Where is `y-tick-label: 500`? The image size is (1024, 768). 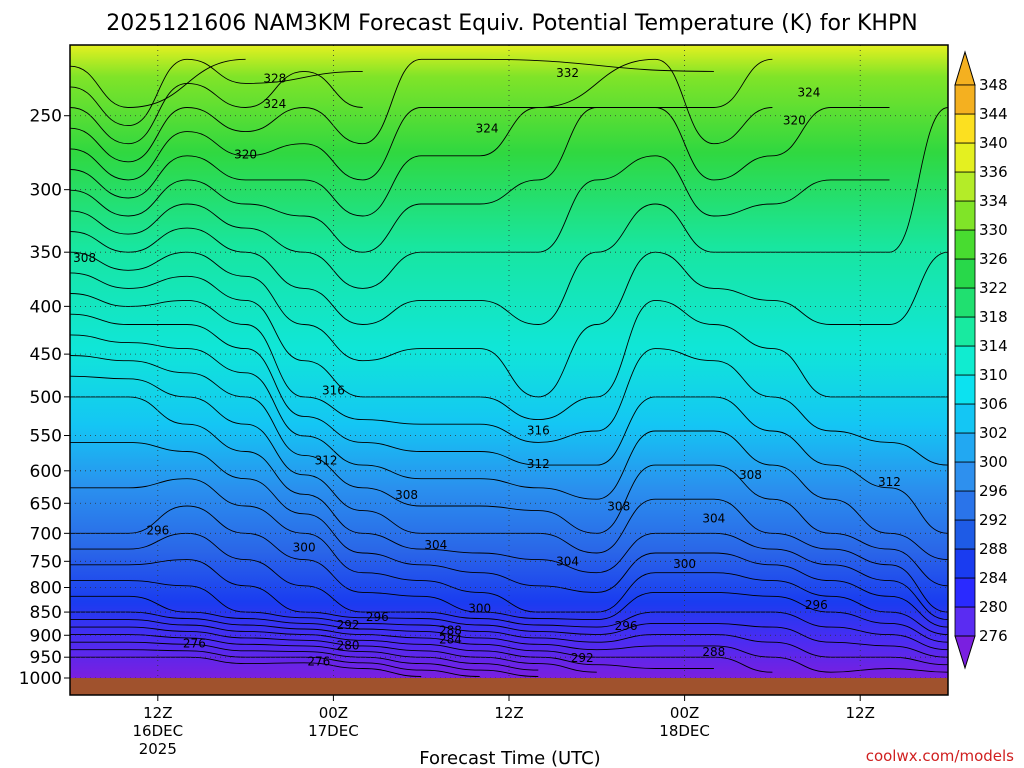
y-tick-label: 500 is located at coordinates (46, 398).